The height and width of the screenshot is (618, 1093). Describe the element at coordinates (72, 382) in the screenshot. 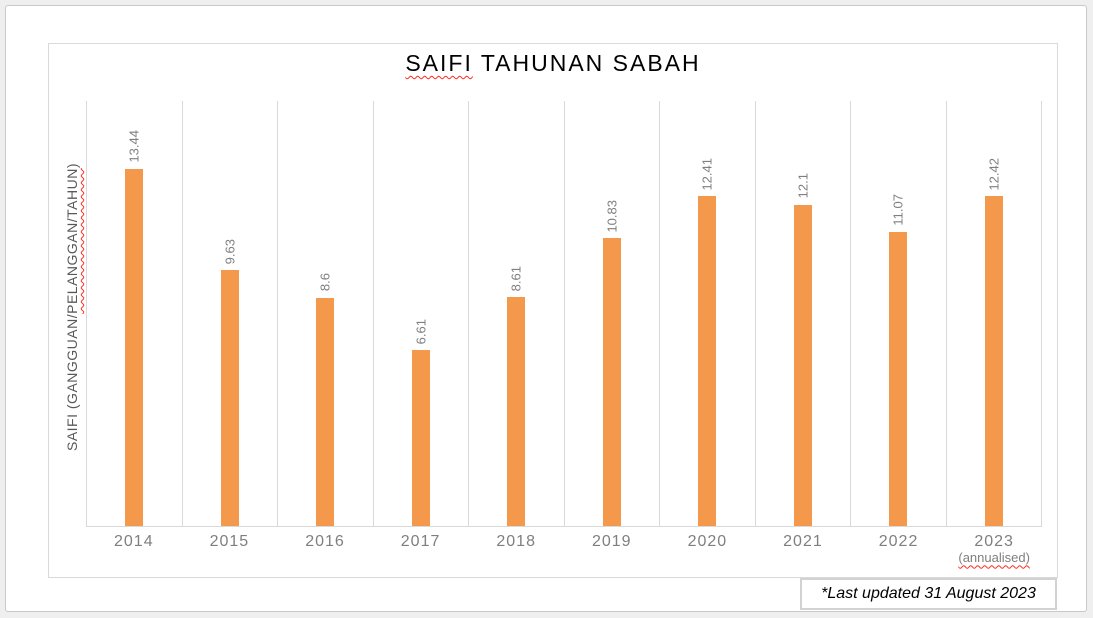

I see `y-axis-title-part1: SAIFI (GANGGUAN/` at that location.